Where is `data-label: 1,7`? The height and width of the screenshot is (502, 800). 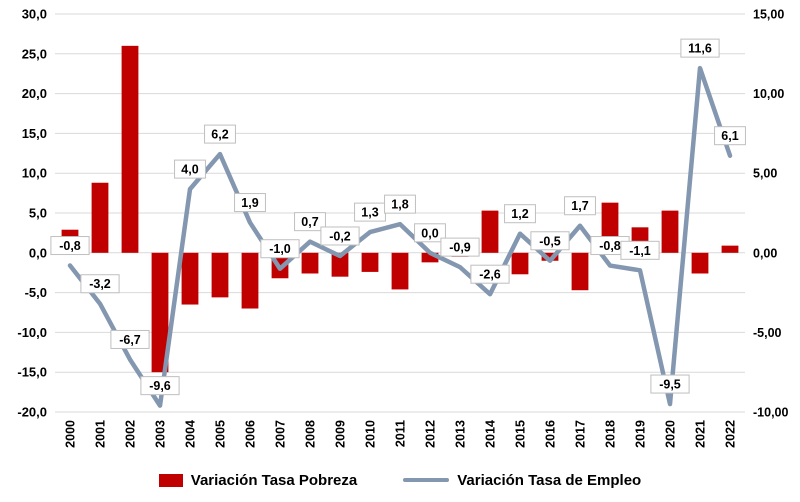 data-label: 1,7 is located at coordinates (579, 206).